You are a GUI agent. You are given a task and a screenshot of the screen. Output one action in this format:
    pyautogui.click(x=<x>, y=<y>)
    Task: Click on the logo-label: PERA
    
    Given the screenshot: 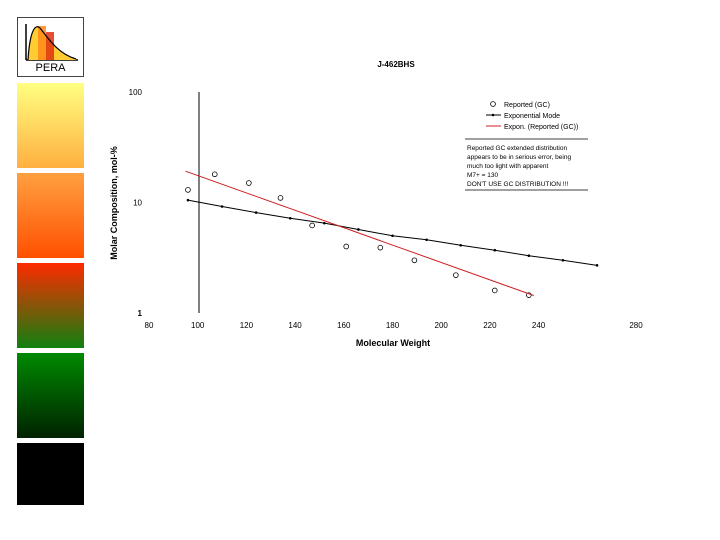 What is the action you would take?
    pyautogui.click(x=50, y=68)
    